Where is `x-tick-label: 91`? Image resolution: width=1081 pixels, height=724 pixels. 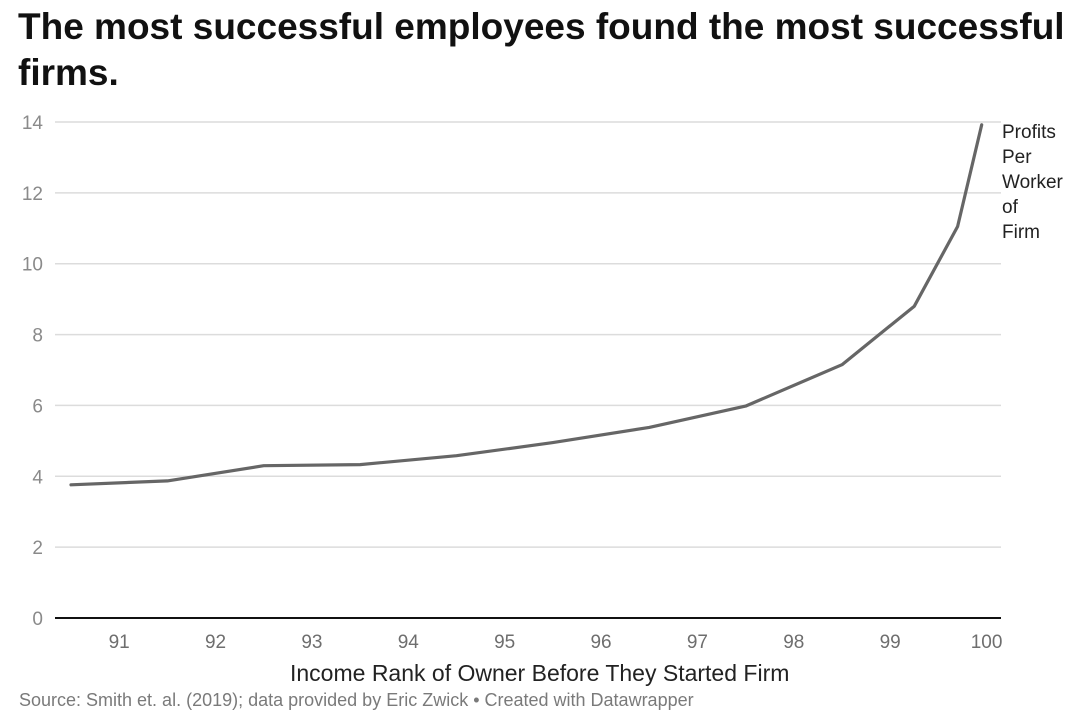 x-tick-label: 91 is located at coordinates (119, 642).